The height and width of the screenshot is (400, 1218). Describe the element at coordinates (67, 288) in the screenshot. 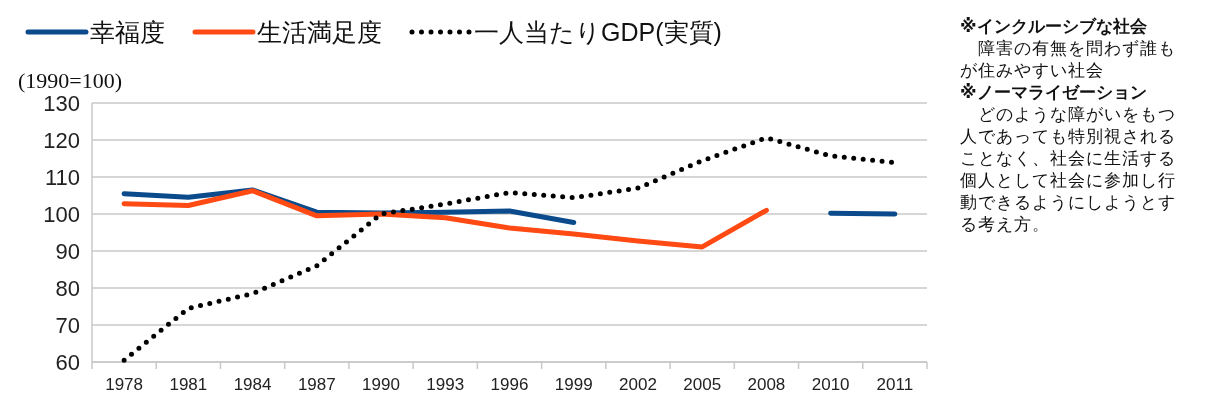

I see `y-tick-label: 80` at that location.